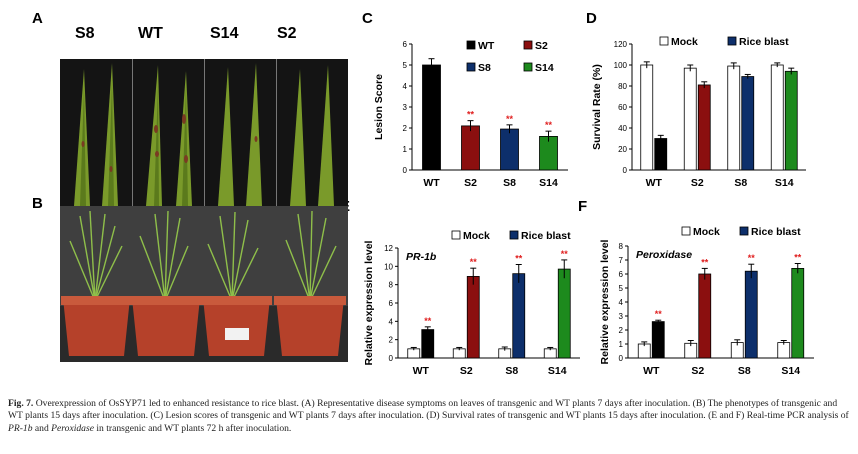 This screenshot has width=858, height=454. I want to click on panel-label-d: D, so click(591, 18).